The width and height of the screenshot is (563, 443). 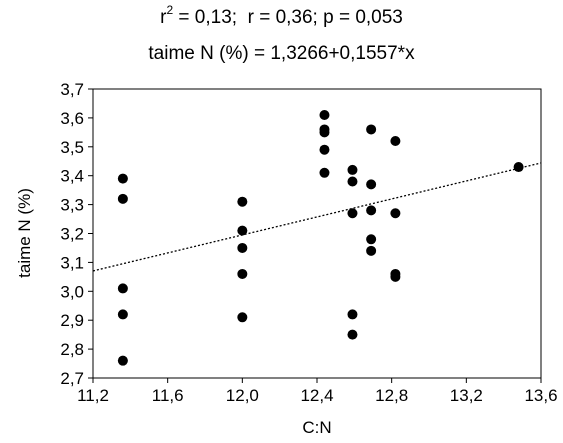 I want to click on y-tick-label: 3,2, so click(x=72, y=234).